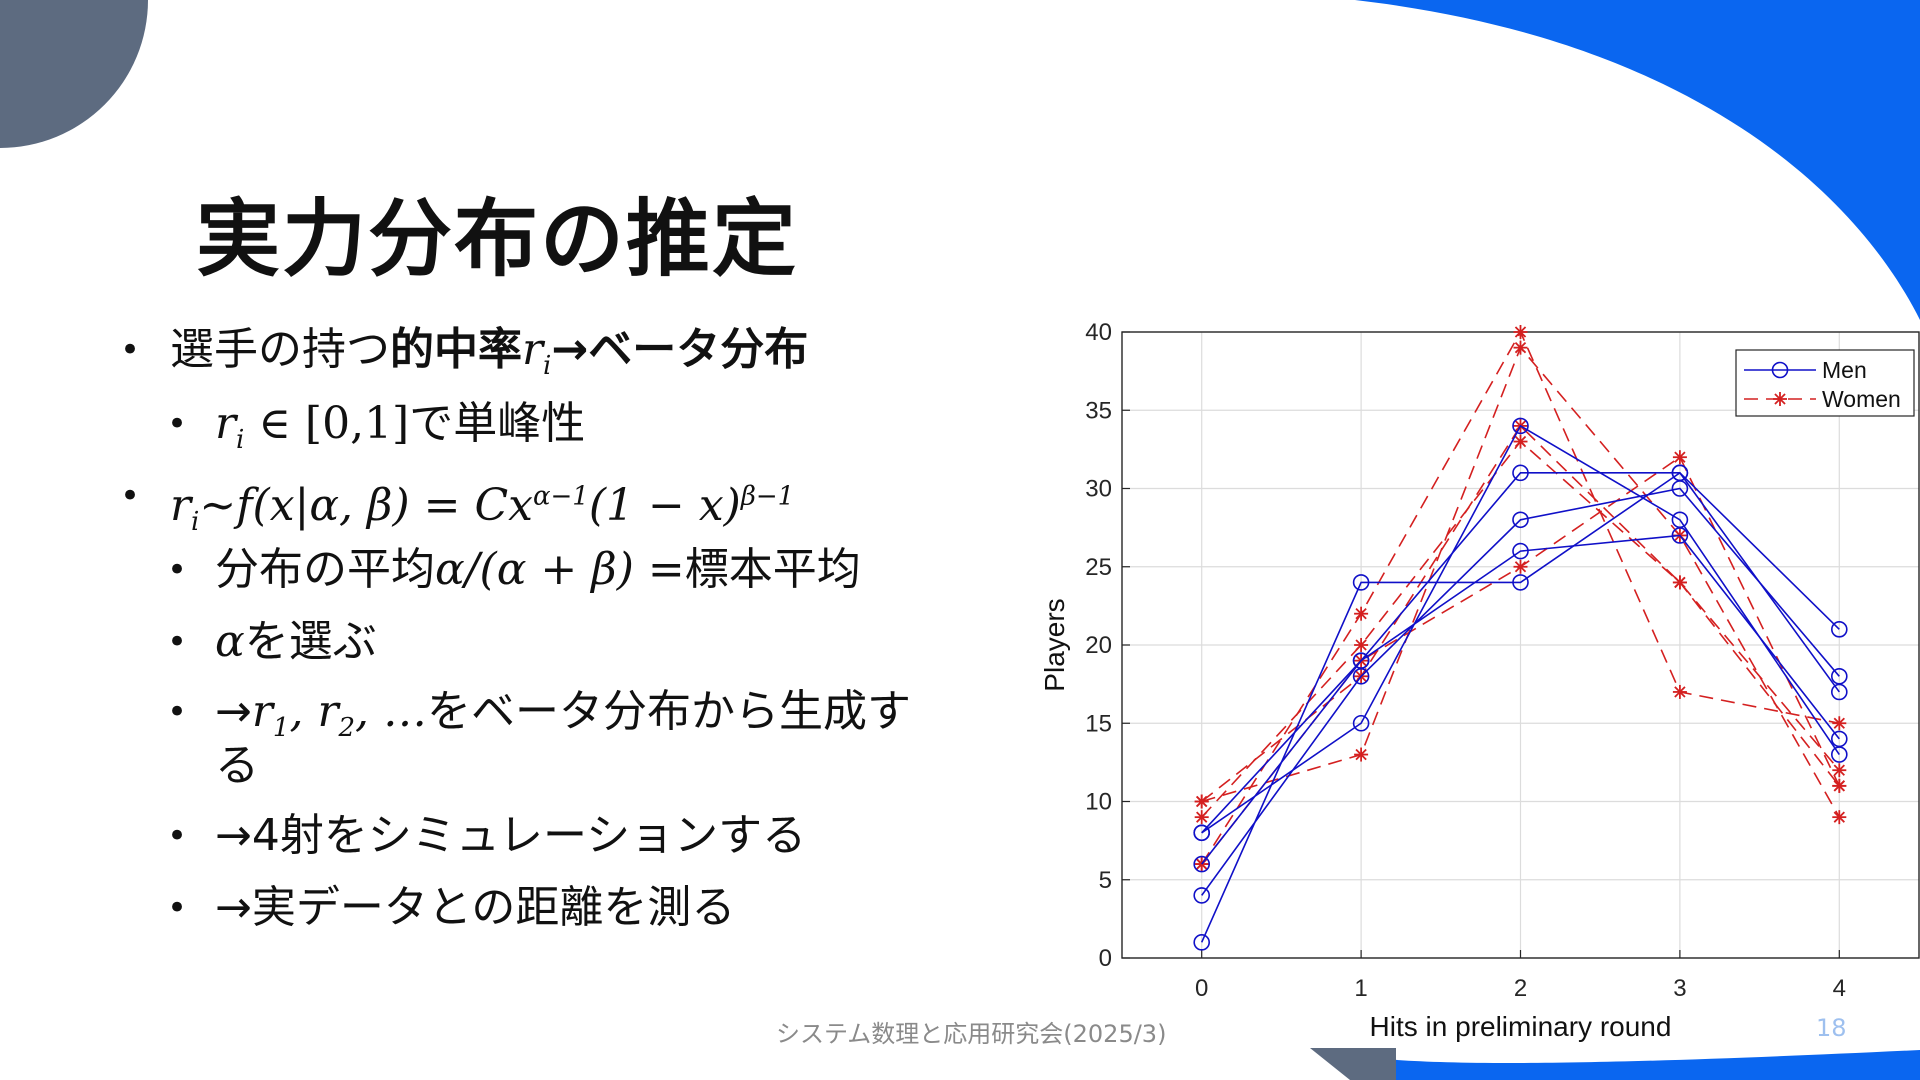 This screenshot has height=1080, width=1920. What do you see at coordinates (1105, 880) in the screenshot?
I see `y-tick-label: 5` at bounding box center [1105, 880].